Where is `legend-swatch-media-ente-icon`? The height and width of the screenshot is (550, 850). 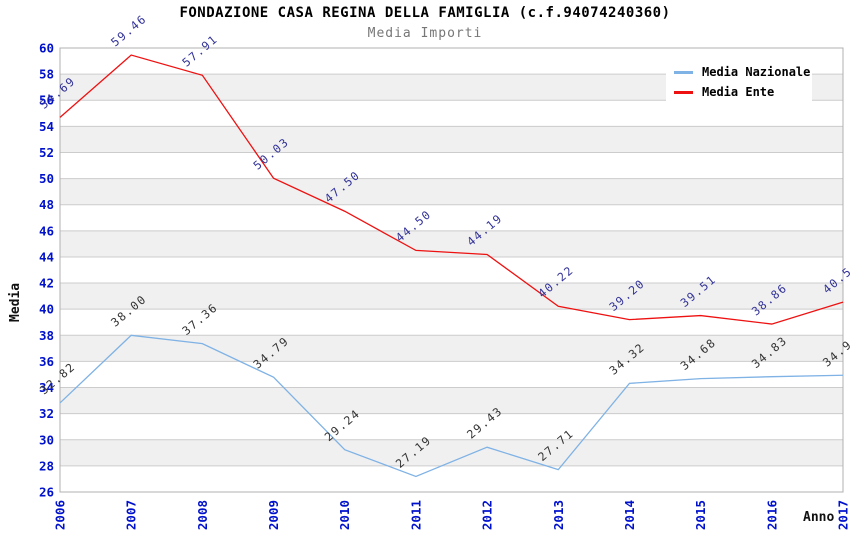
legend-swatch-media-ente-icon is located at coordinates (683, 92).